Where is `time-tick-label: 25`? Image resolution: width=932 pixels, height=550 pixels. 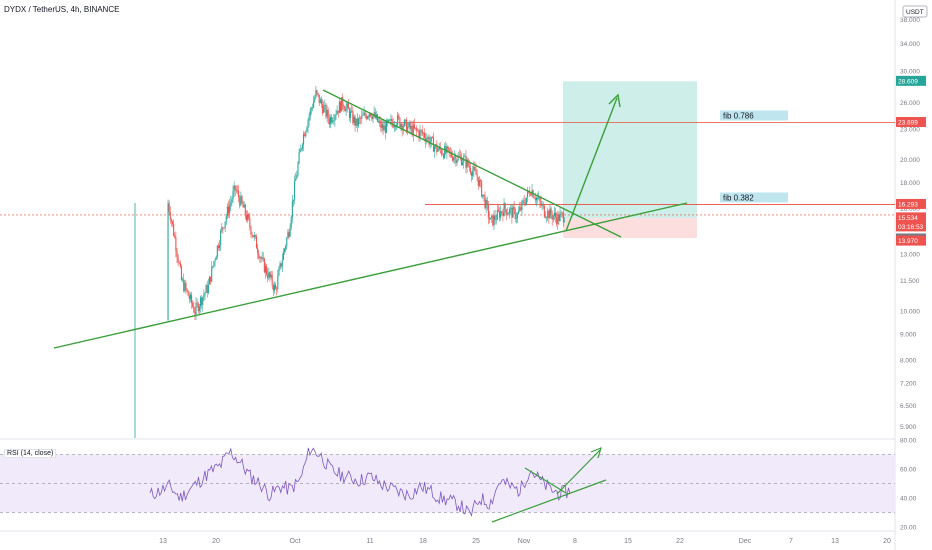
time-tick-label: 25 is located at coordinates (476, 541).